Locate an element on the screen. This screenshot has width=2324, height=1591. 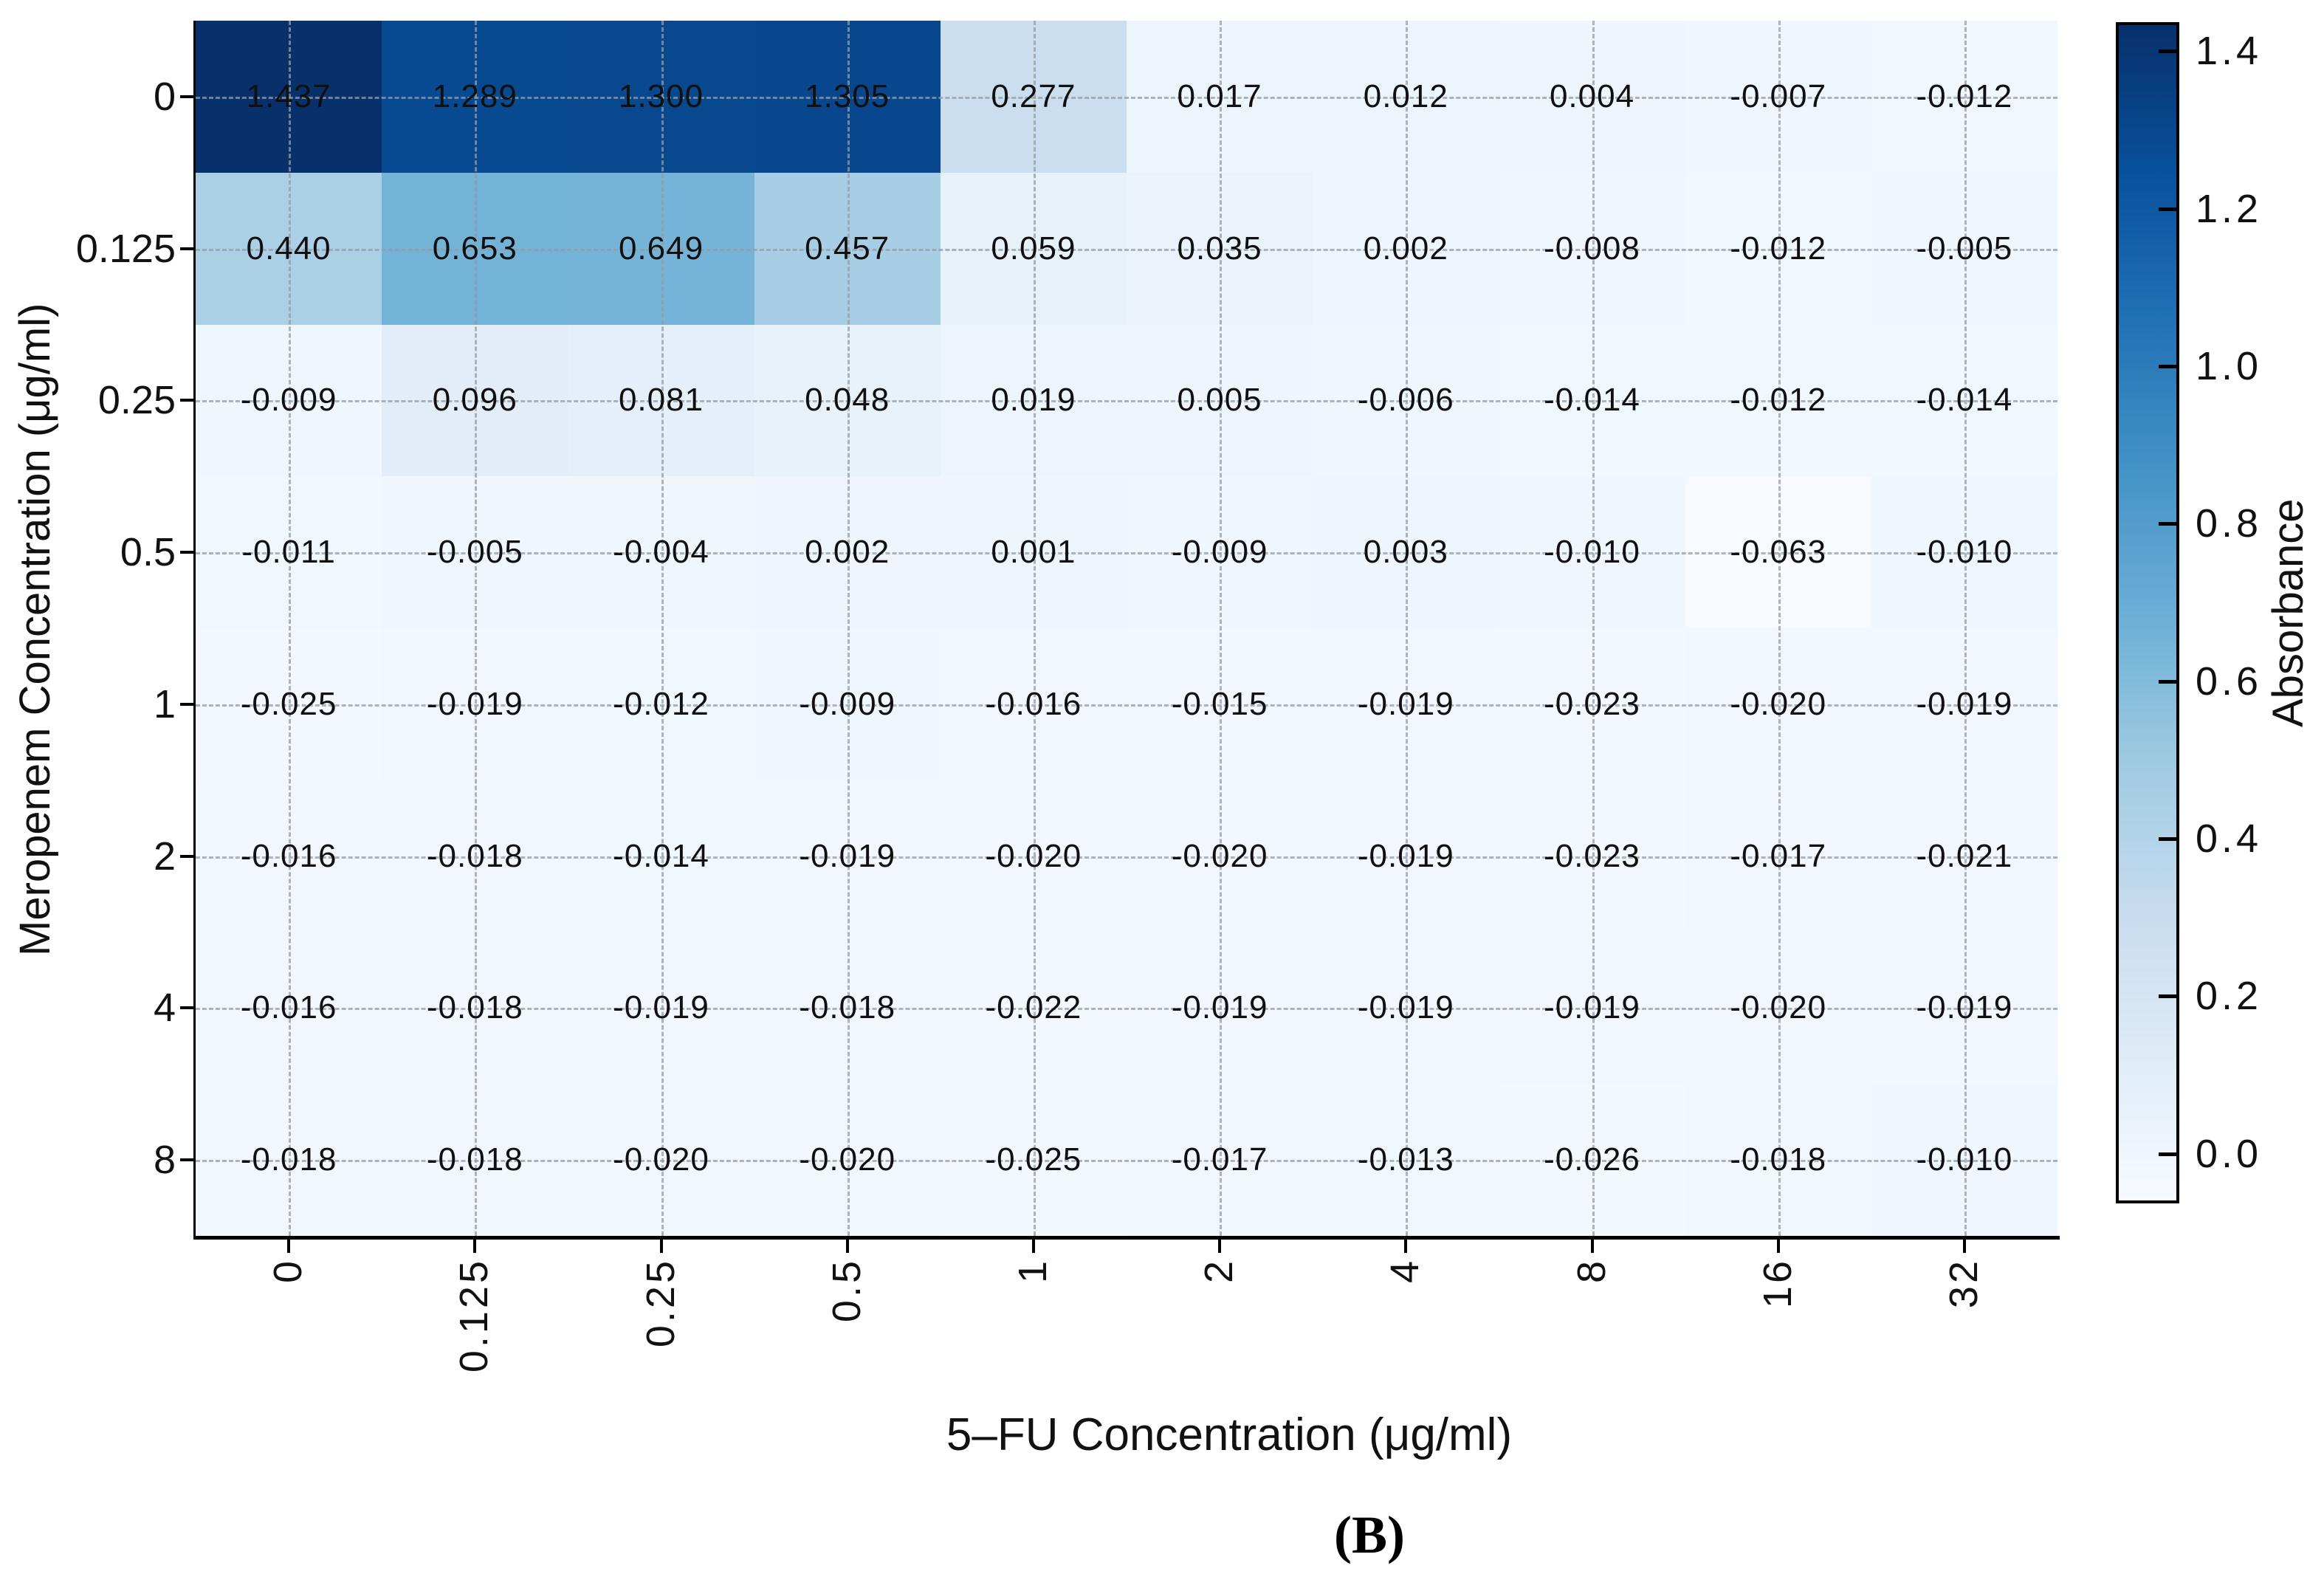
cell-value: -0.023 is located at coordinates (1592, 855).